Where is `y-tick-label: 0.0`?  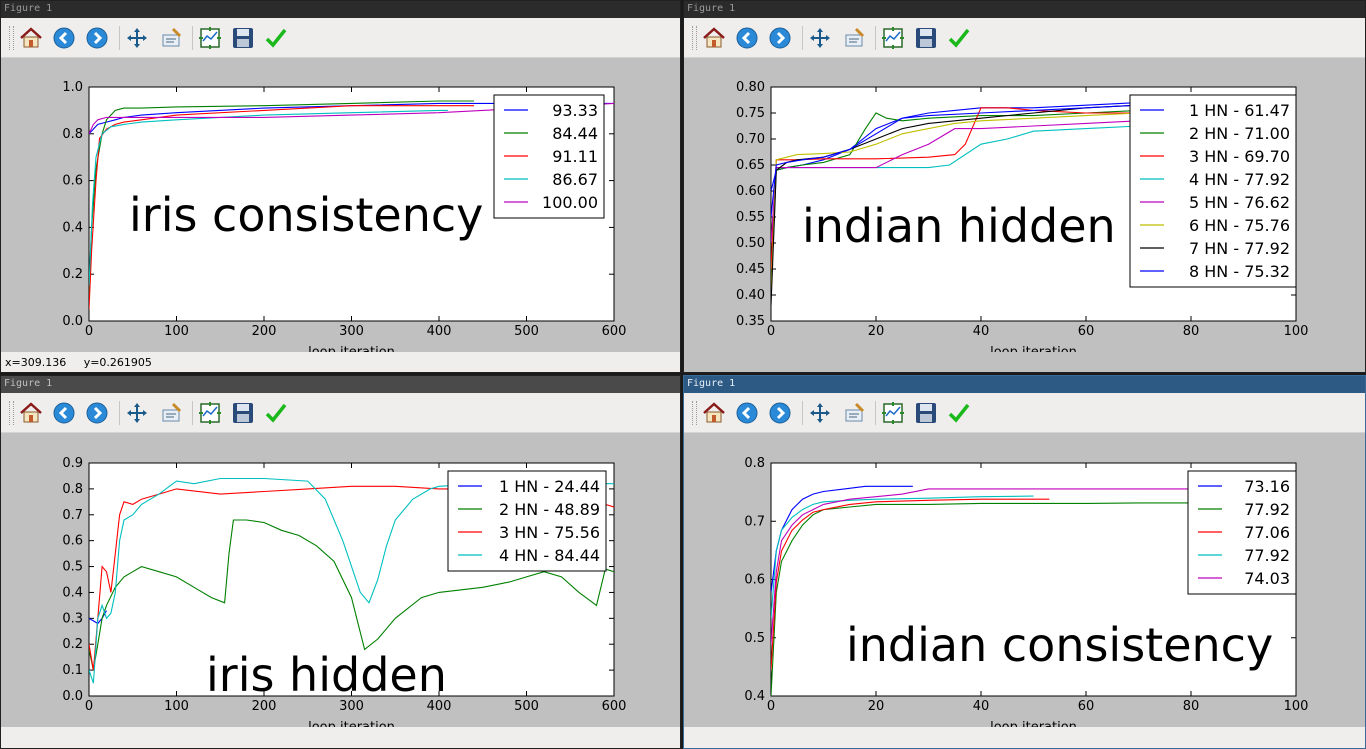 y-tick-label: 0.0 is located at coordinates (72, 696).